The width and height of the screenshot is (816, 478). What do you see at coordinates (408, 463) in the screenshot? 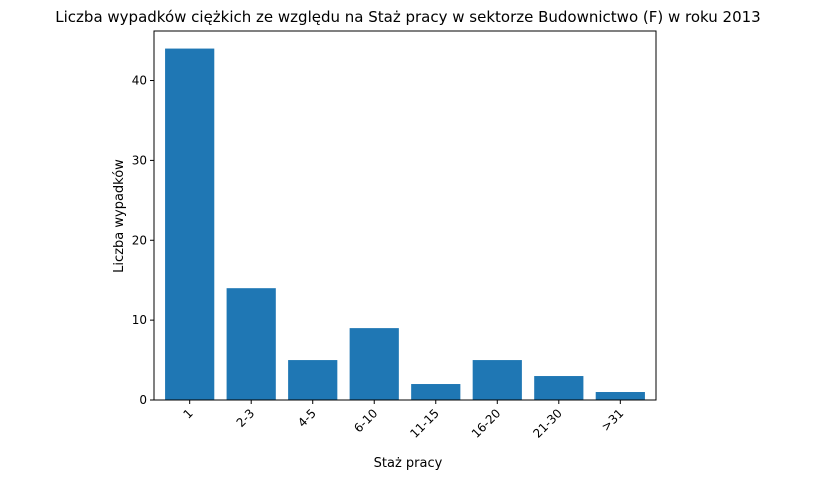
I see `x-axis-label: Staż pracy` at bounding box center [408, 463].